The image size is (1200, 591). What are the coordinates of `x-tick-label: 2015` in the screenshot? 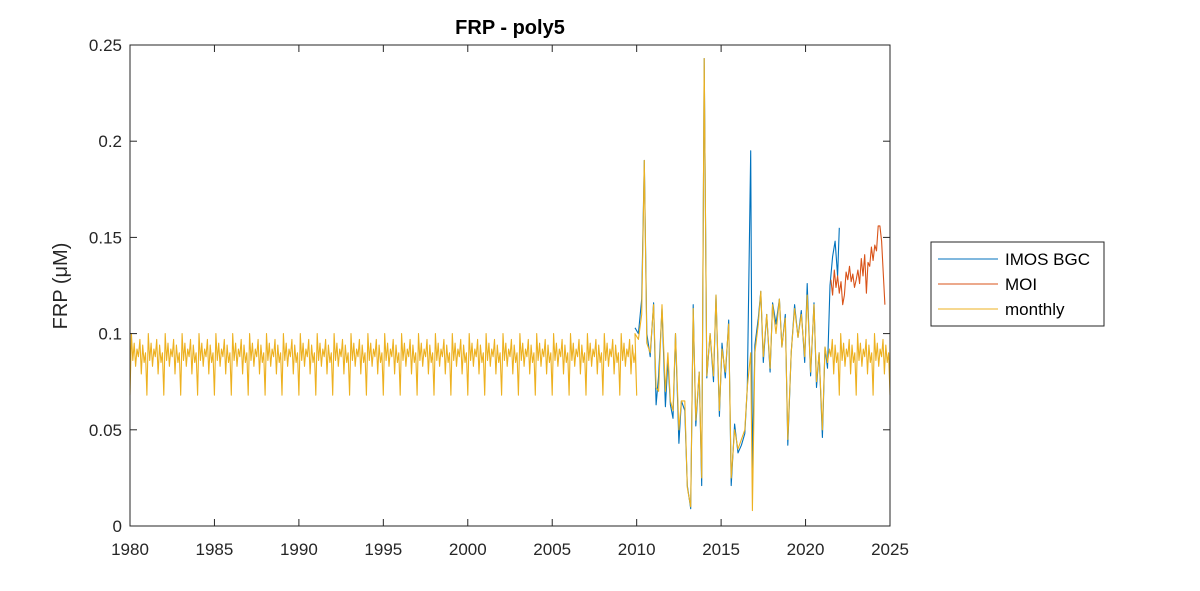 It's located at (721, 549).